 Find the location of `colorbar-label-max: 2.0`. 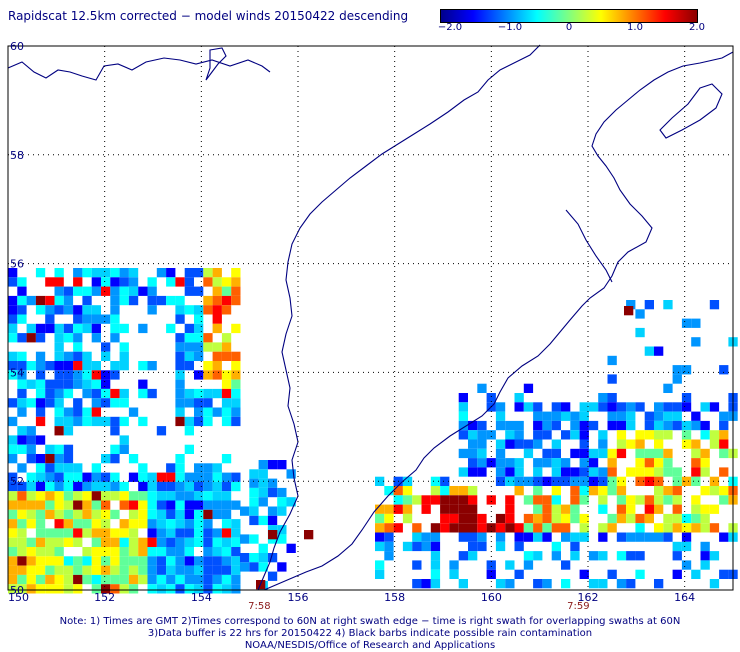

colorbar-label-max: 2.0 is located at coordinates (697, 27).